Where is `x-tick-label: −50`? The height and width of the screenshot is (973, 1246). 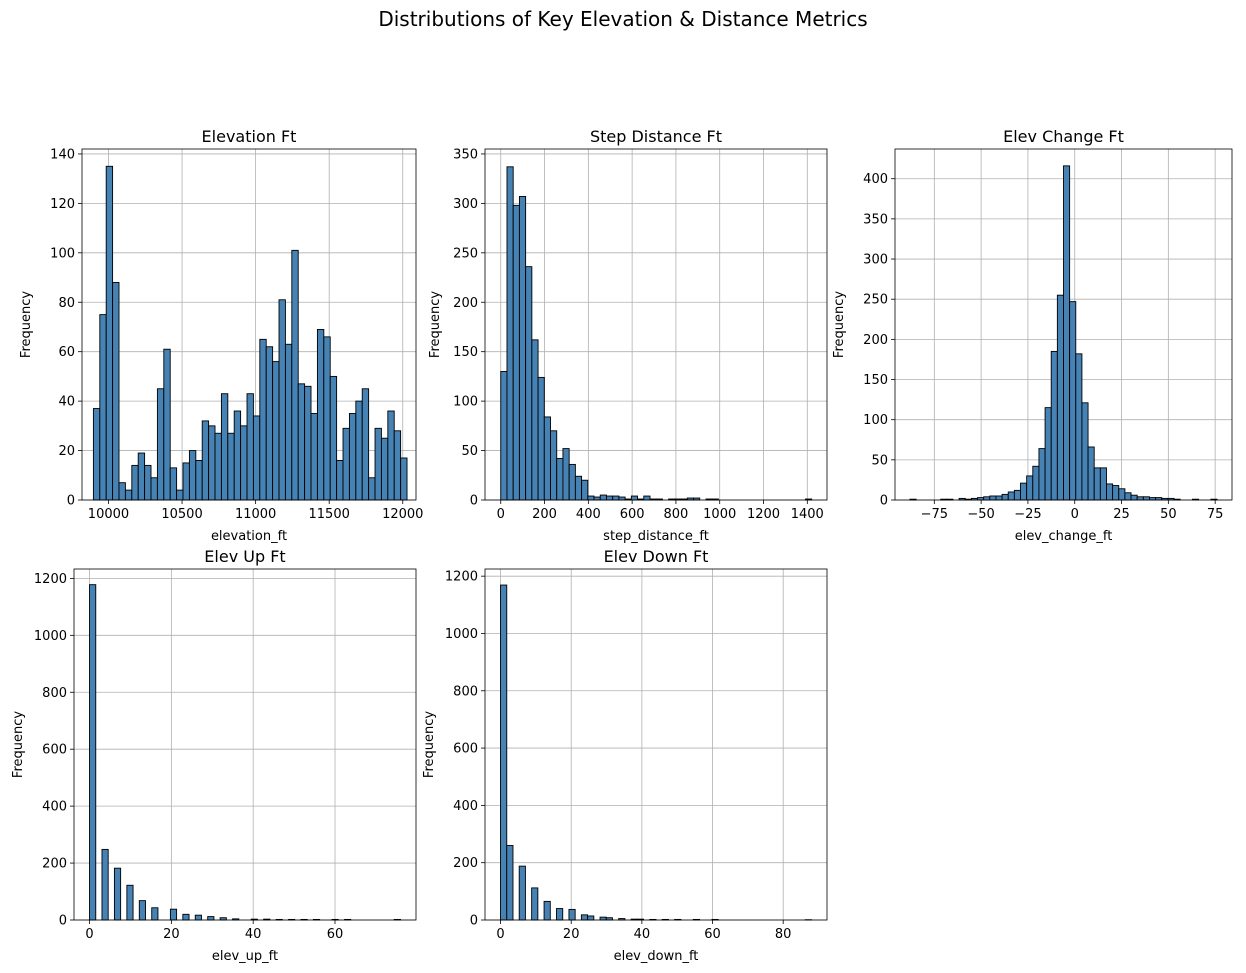
x-tick-label: −50 is located at coordinates (980, 514).